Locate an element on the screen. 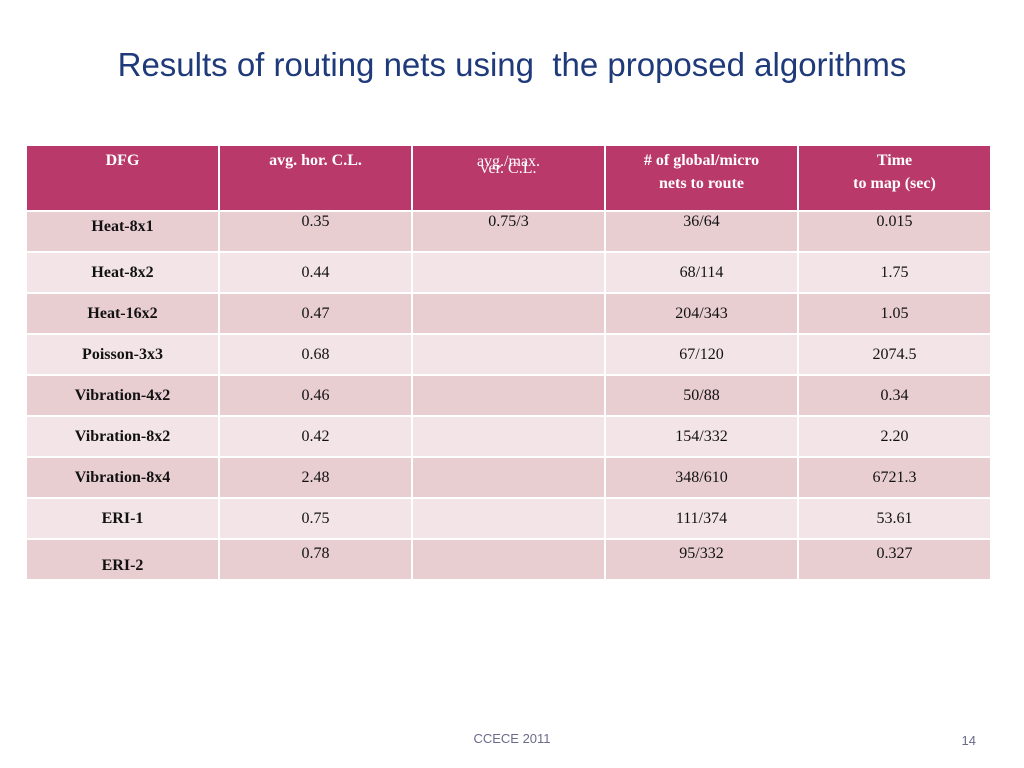 Image resolution: width=1024 pixels, height=768 pixels. cell-nets: 36/64 is located at coordinates (701, 231).